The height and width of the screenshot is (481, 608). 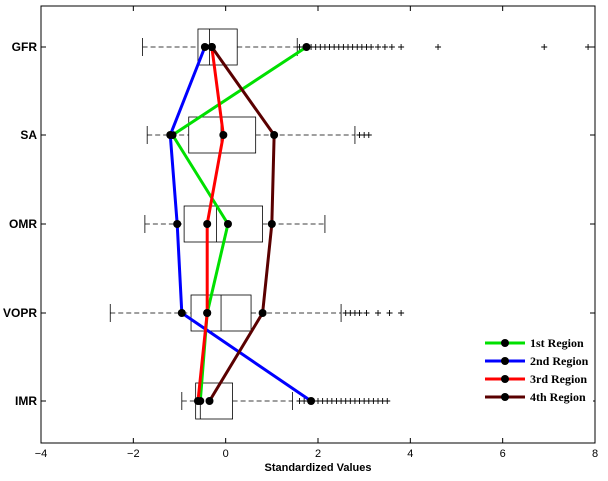 I want to click on legend-item: 2nd Region, so click(x=537, y=361).